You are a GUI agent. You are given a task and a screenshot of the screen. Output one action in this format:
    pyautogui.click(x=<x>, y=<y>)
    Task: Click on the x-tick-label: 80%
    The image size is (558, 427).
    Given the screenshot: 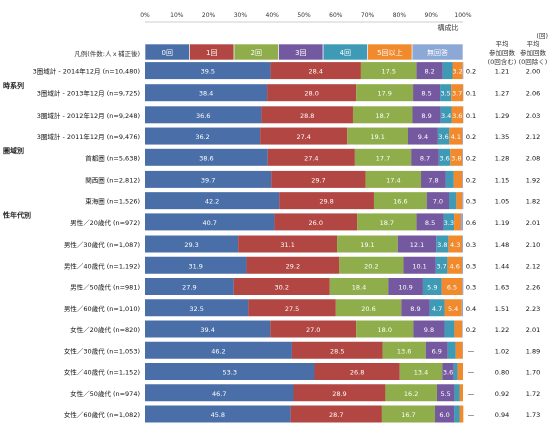 What is the action you would take?
    pyautogui.click(x=400, y=15)
    